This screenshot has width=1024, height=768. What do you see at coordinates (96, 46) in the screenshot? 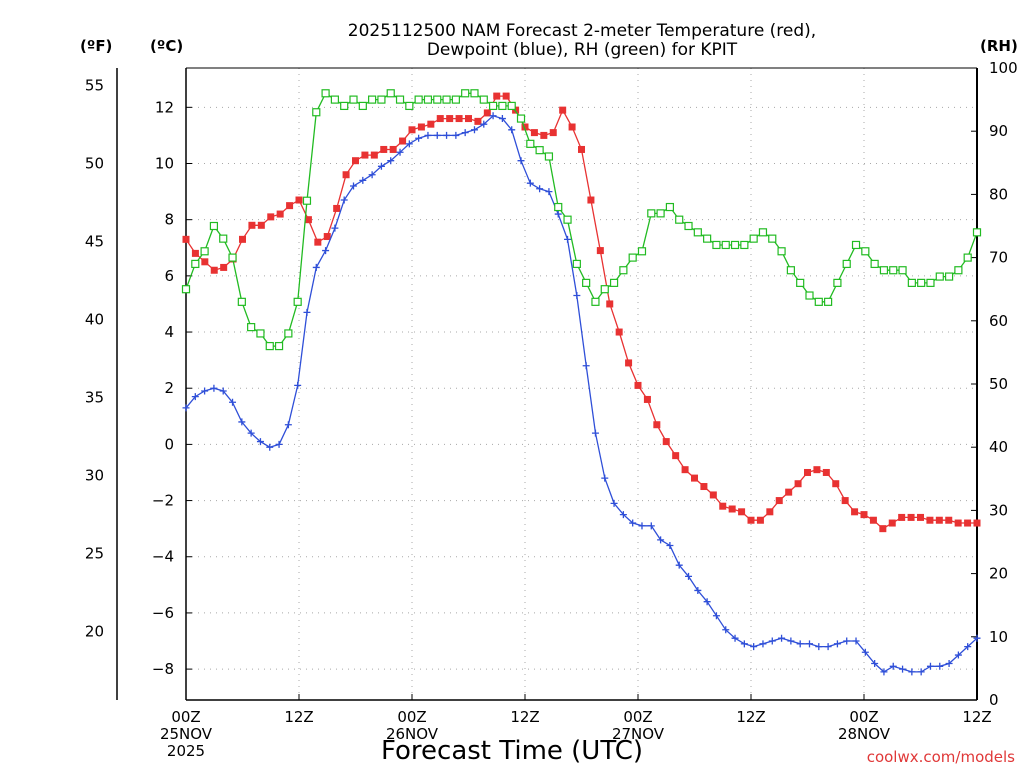
I see `fahrenheit-unit-label: (ºF)` at bounding box center [96, 46].